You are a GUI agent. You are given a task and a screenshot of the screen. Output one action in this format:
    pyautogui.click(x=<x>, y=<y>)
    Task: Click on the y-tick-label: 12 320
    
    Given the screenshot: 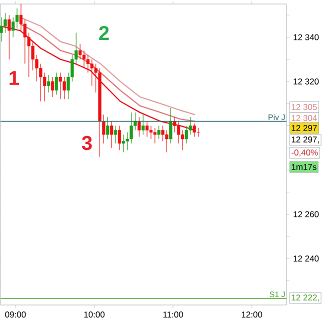 What is the action you would take?
    pyautogui.click(x=306, y=81)
    